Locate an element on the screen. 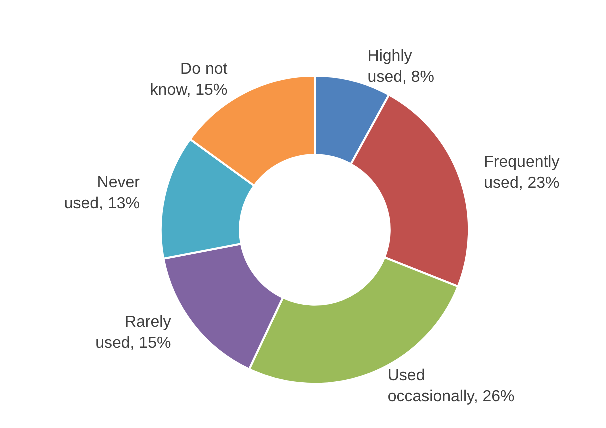 The width and height of the screenshot is (606, 428). slice-label: Do not know, 15% is located at coordinates (189, 80).